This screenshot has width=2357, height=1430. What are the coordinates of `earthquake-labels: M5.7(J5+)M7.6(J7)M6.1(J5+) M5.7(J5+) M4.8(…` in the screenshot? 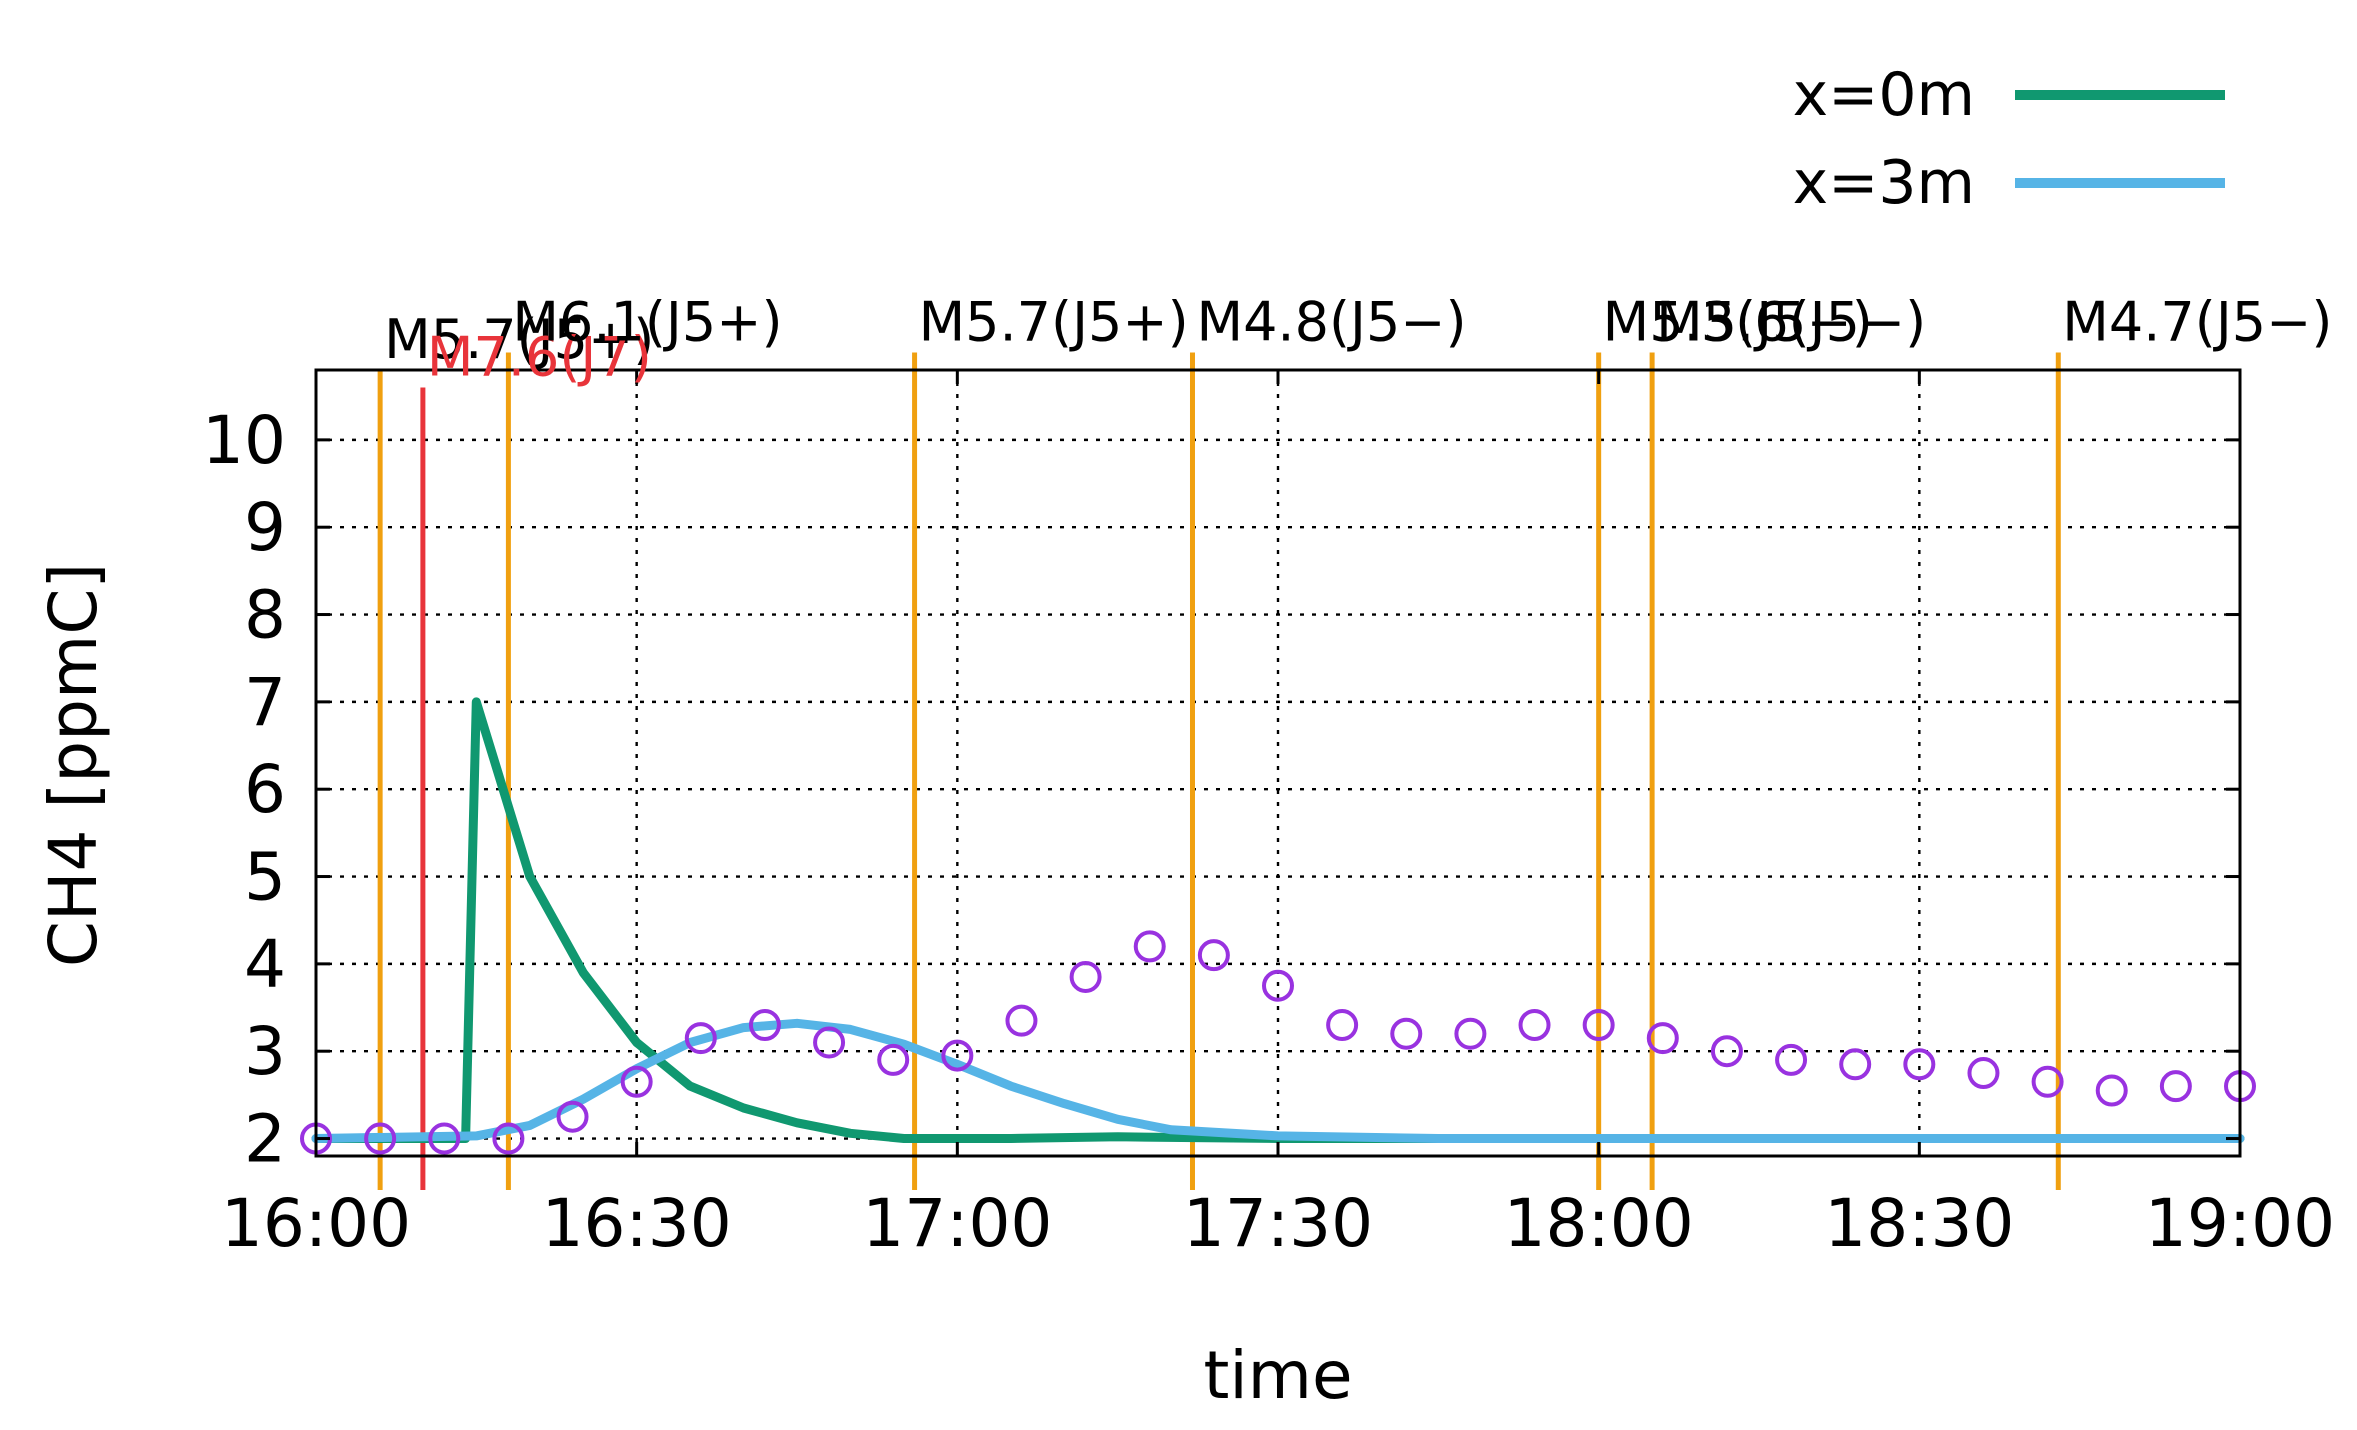 It's located at (1358, 340).